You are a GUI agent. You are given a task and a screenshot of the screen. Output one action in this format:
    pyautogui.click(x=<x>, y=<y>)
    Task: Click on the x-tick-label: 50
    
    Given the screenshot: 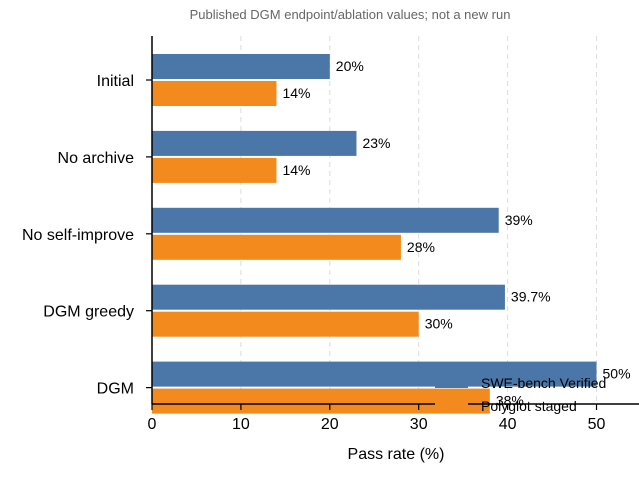 What is the action you would take?
    pyautogui.click(x=597, y=424)
    